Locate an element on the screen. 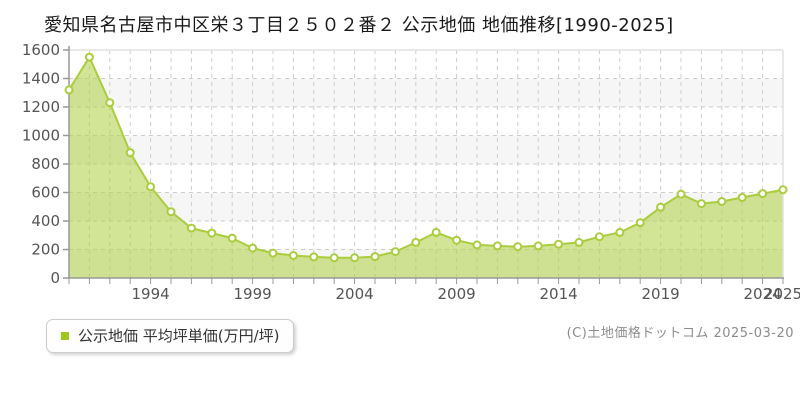  svg-text: 0 is located at coordinates (55, 278).